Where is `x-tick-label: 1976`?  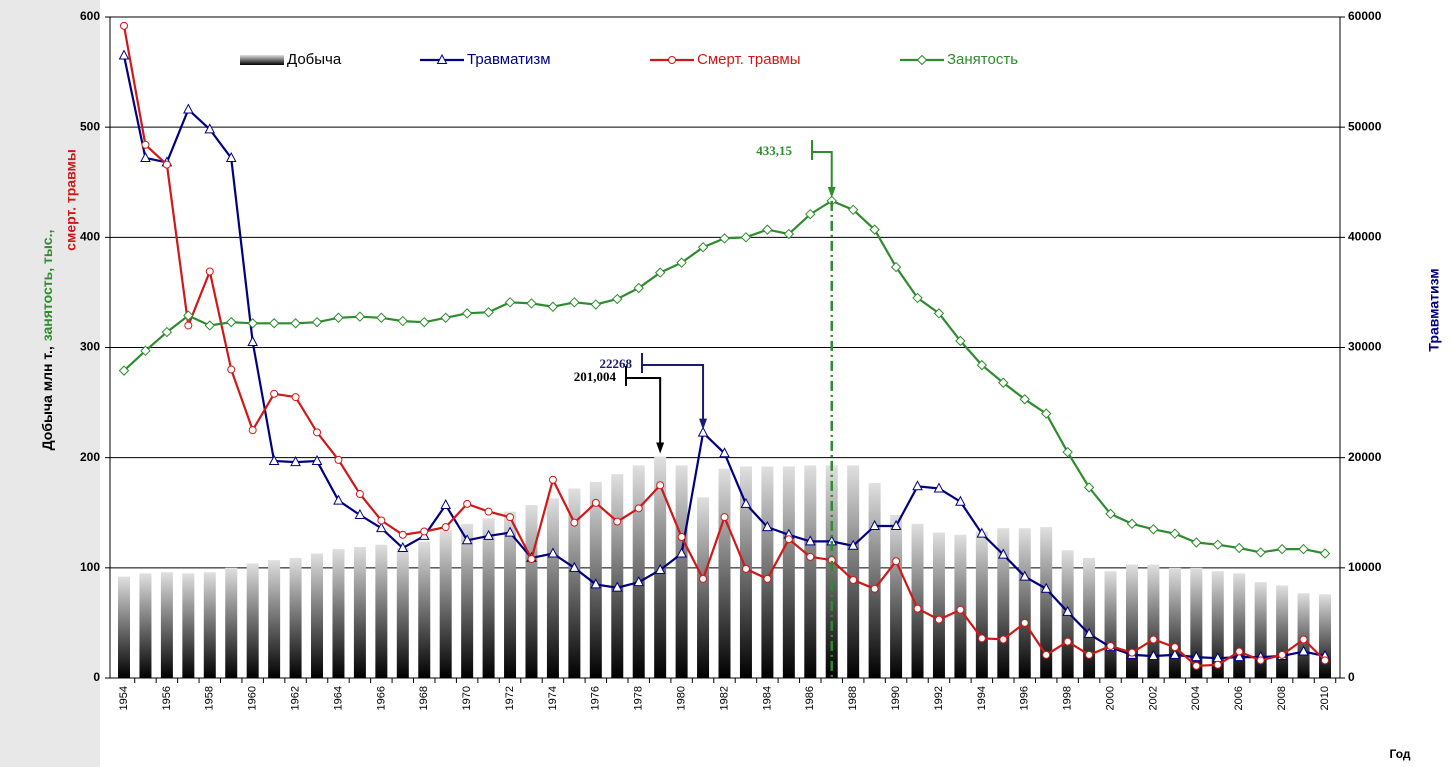 x-tick-label: 1976 is located at coordinates (596, 698).